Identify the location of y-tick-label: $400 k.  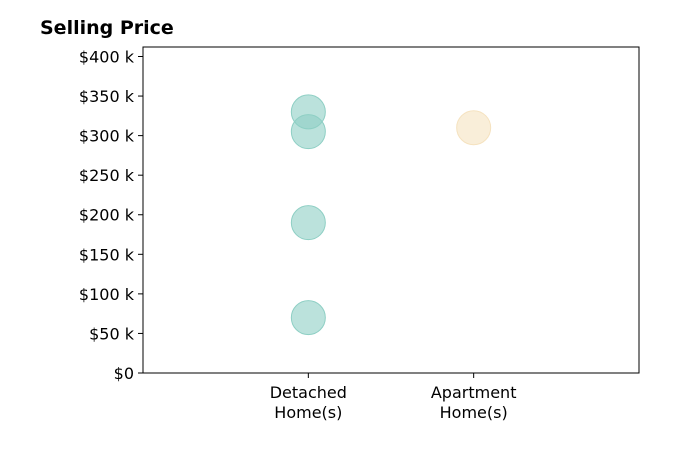
(107, 56).